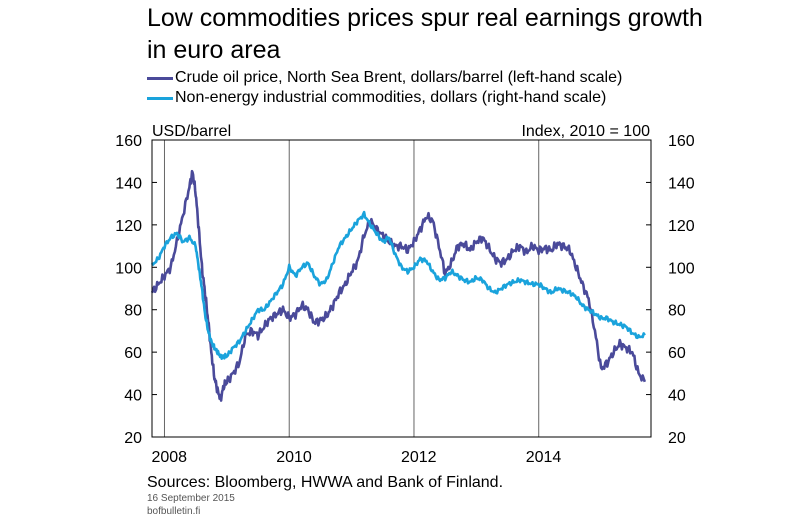 This screenshot has height=523, width=800. What do you see at coordinates (133, 438) in the screenshot?
I see `y-left-tick-label: 20` at bounding box center [133, 438].